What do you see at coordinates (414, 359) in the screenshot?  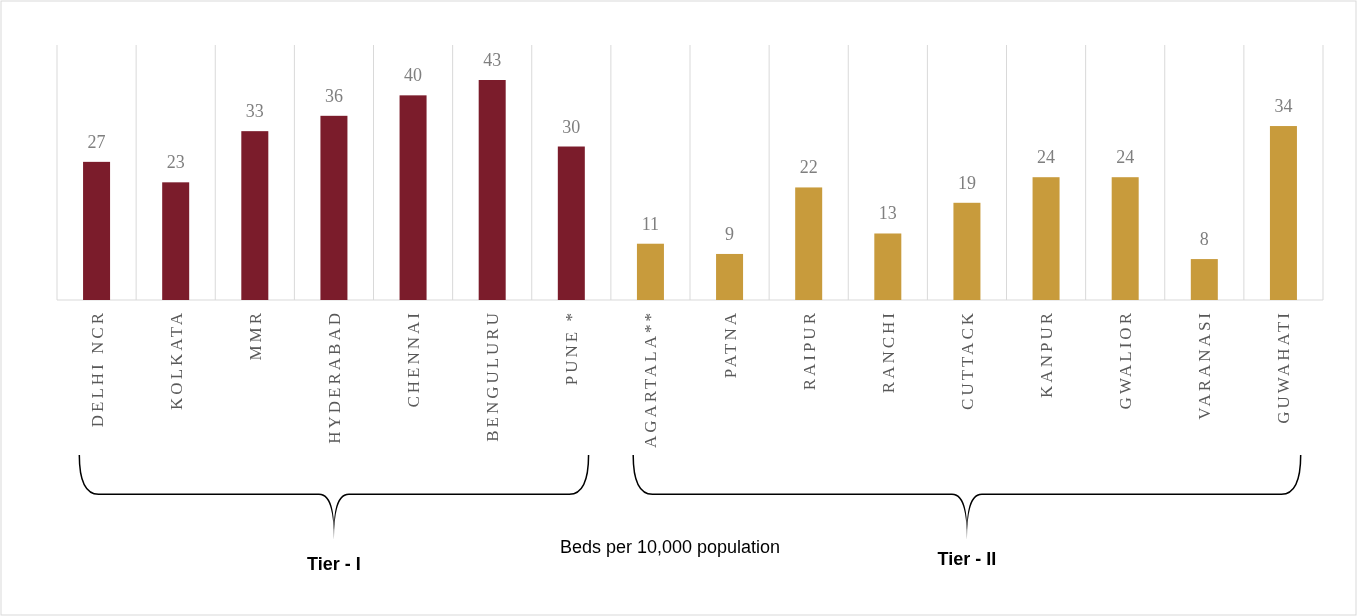 I see `x-tick-label: CHENNAI` at bounding box center [414, 359].